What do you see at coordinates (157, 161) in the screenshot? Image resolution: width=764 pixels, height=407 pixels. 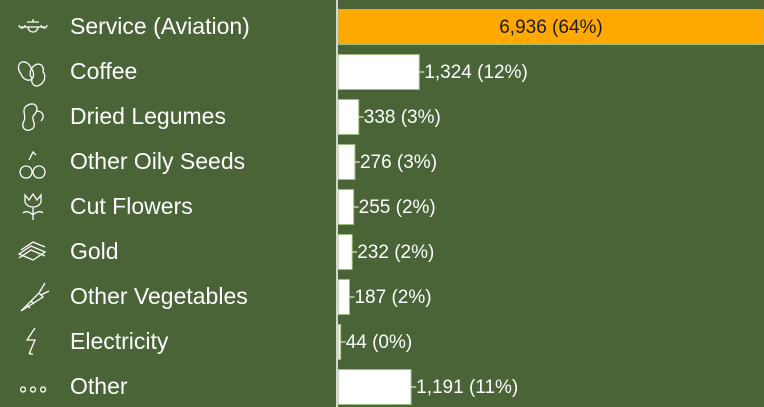 I see `category-label: Other Oily Seeds` at bounding box center [157, 161].